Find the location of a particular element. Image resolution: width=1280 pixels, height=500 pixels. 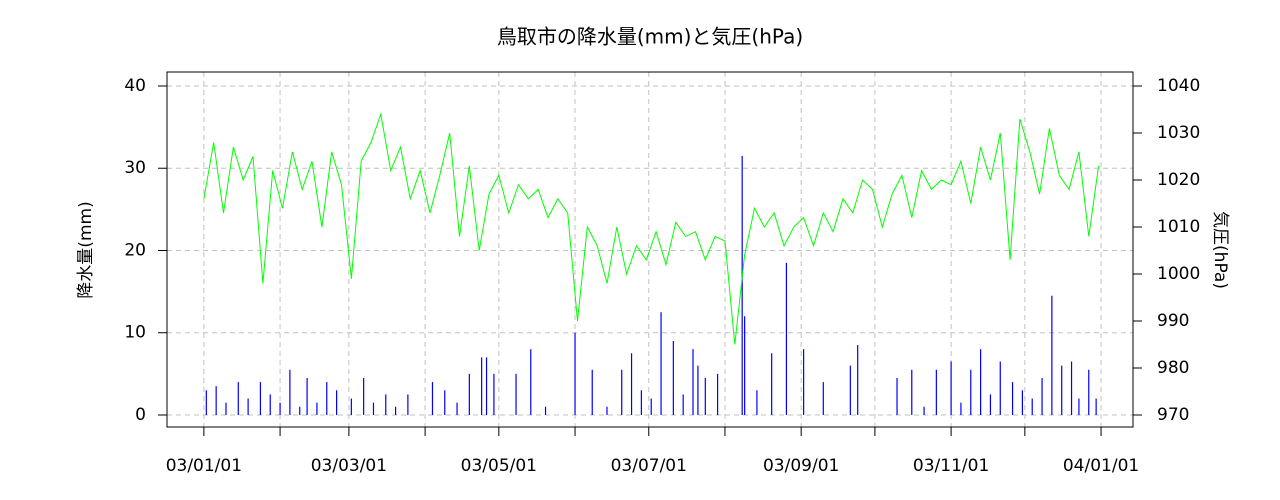

x-tick-label: 03/01/01 is located at coordinates (204, 466).